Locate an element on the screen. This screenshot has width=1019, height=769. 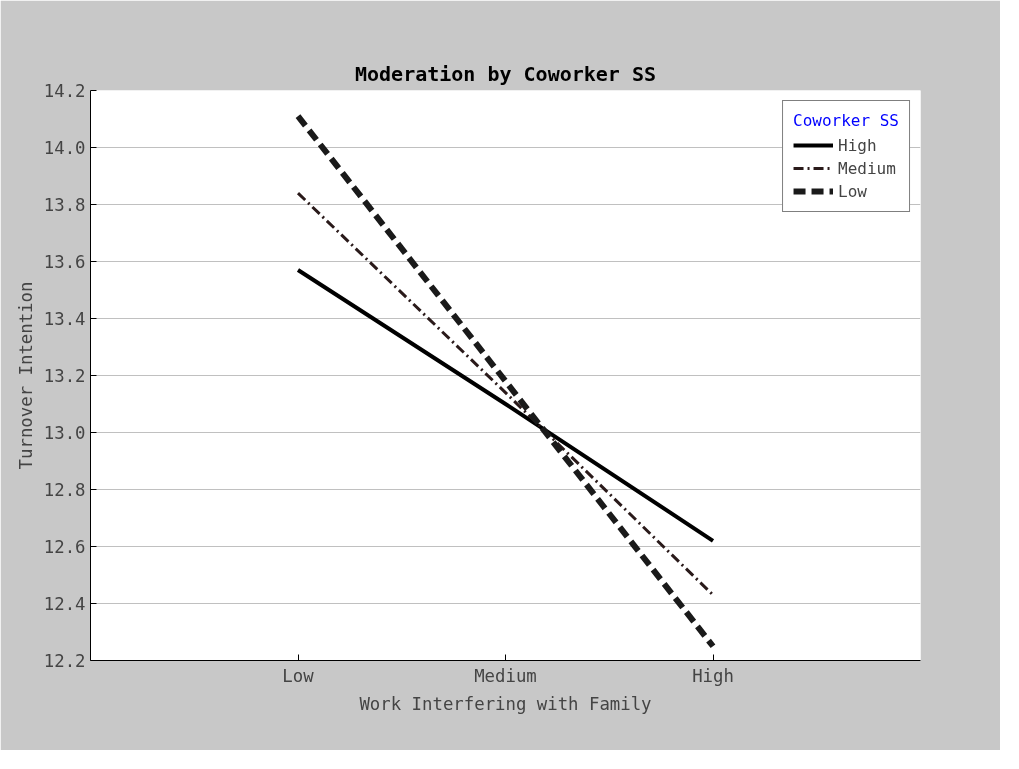
y-tick-label: 12.6 is located at coordinates (64, 547).